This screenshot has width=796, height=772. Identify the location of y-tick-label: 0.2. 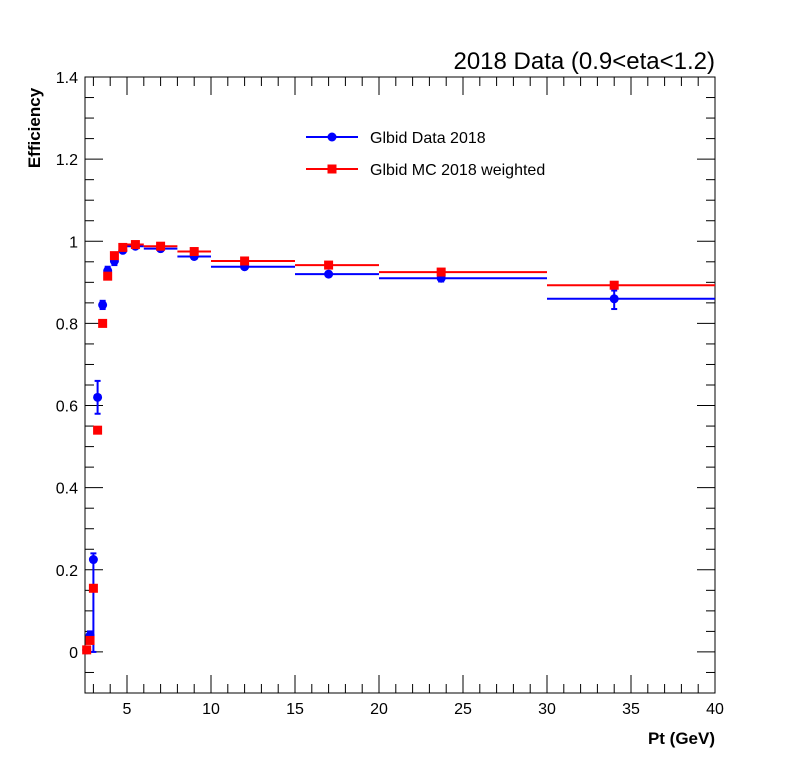
(67, 571).